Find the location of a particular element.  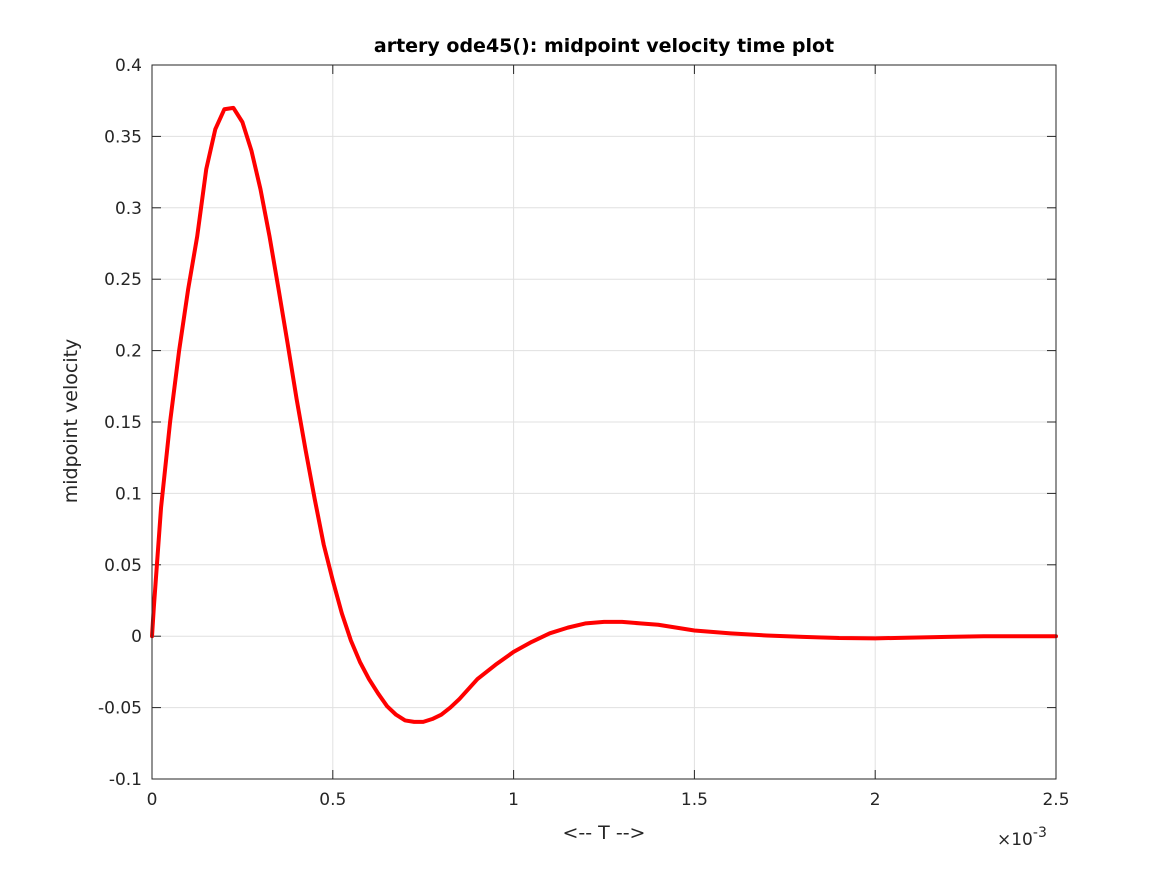

svg-text: ×10⁻³ is located at coordinates (1022, 837).